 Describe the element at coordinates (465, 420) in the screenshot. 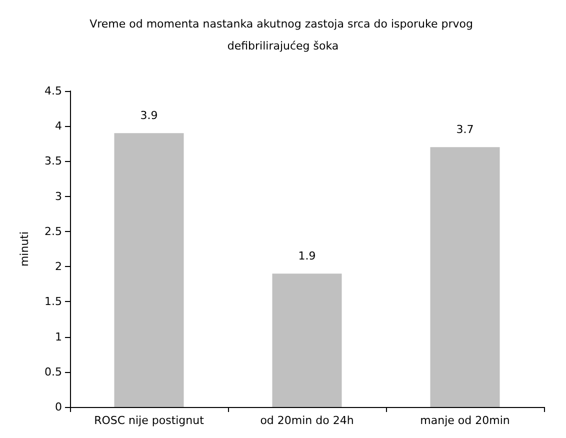

I see `x-tick-label: manje od 20min` at that location.